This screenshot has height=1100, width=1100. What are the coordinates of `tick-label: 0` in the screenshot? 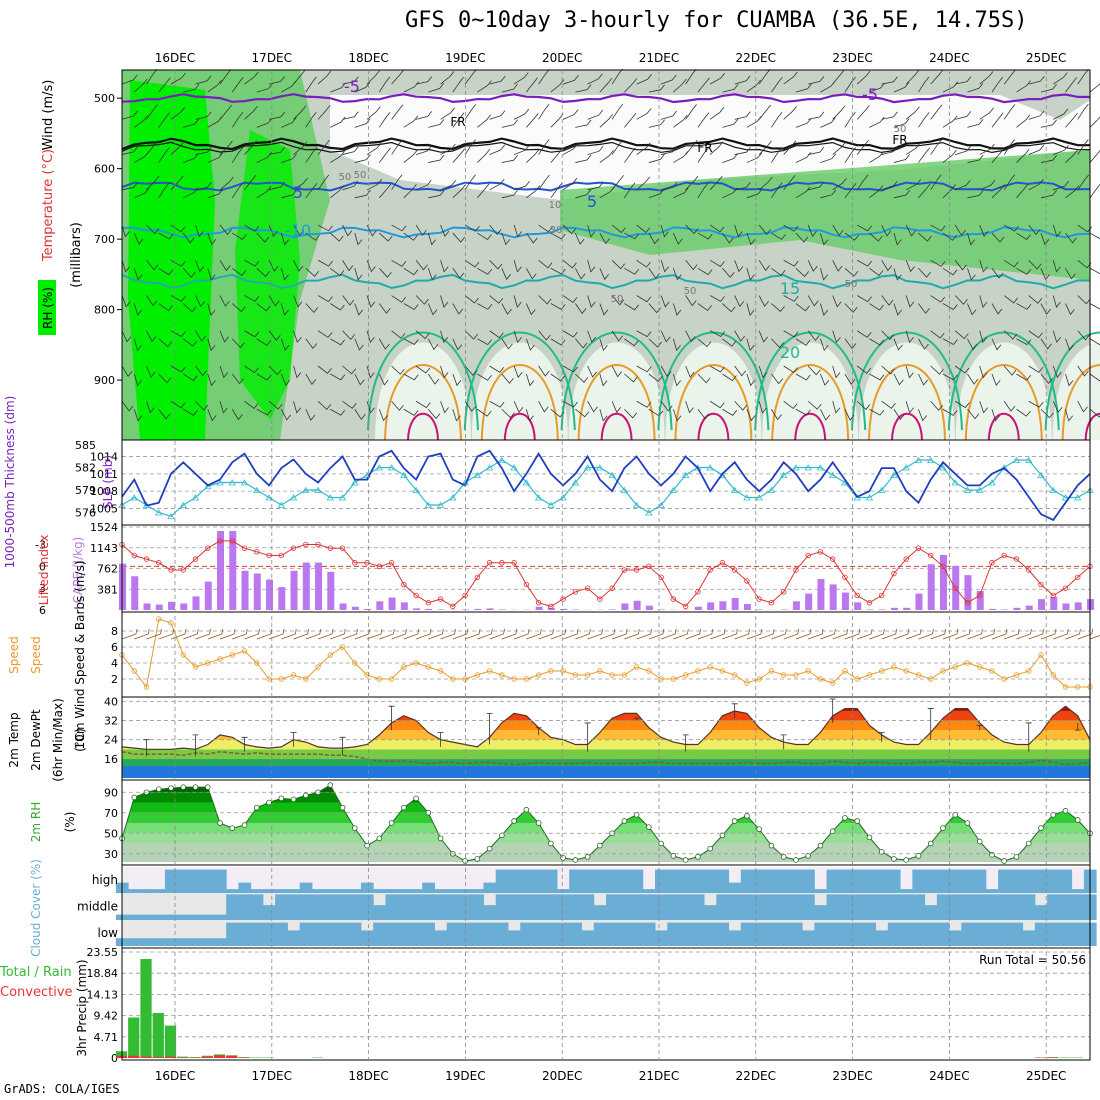 It's located at (42, 566).